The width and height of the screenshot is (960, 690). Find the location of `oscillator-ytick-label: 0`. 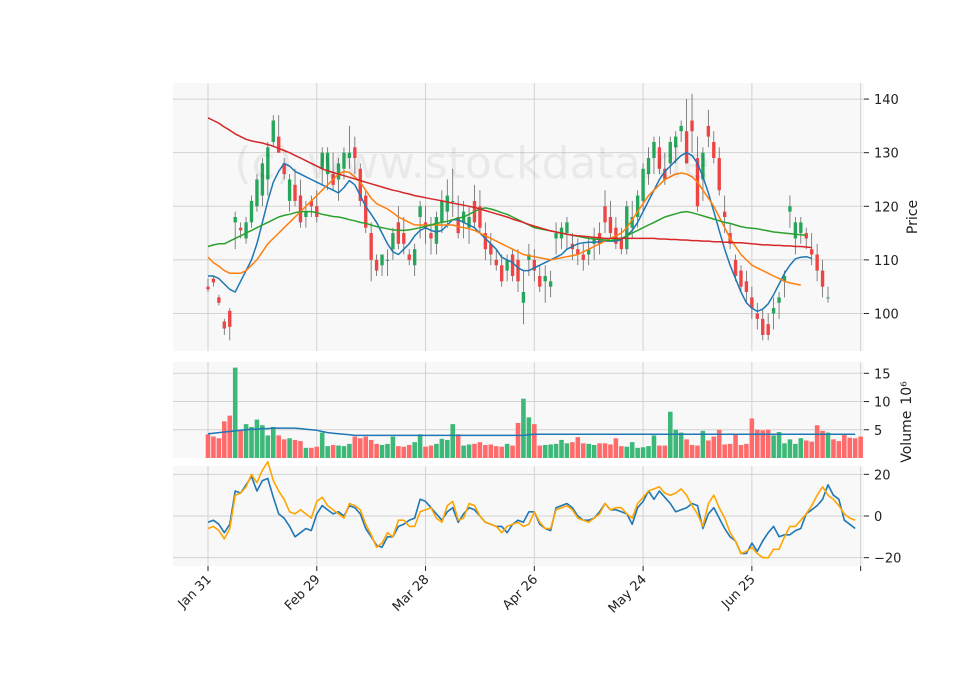

oscillator-ytick-label: 0 is located at coordinates (878, 517).